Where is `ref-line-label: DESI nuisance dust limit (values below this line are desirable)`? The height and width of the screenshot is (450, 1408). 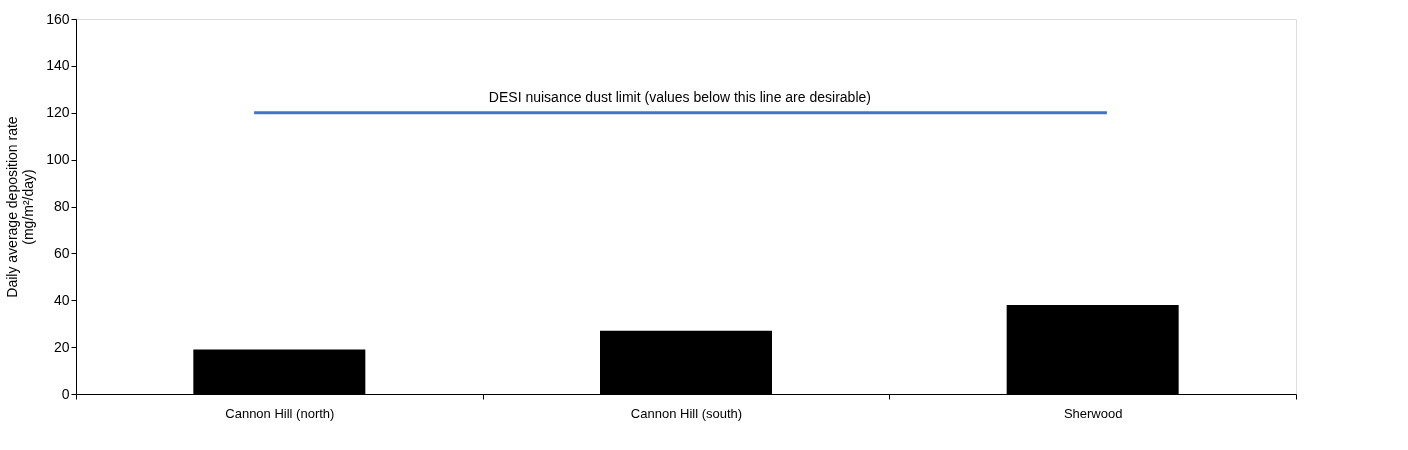 ref-line-label: DESI nuisance dust limit (values below this line are desirable) is located at coordinates (679, 96).